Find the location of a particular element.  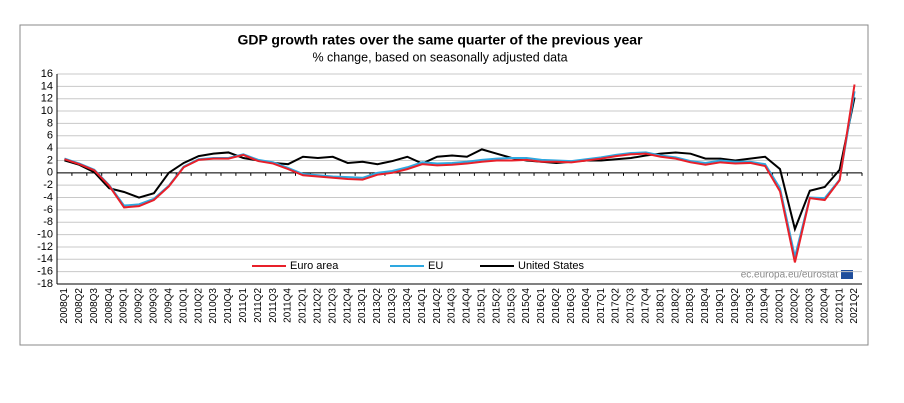

x-tick-label: 2010Q2 is located at coordinates (198, 306).